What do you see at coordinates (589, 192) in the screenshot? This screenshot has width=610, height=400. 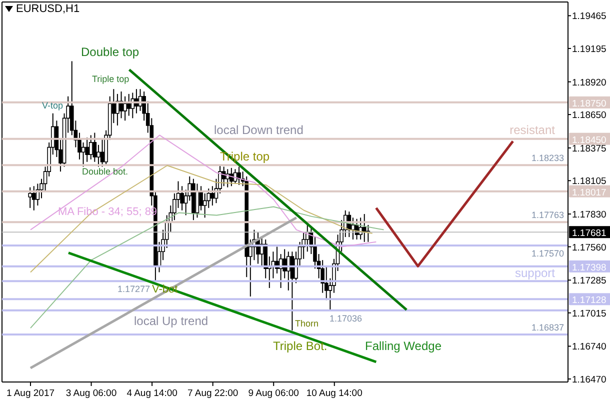 I see `ref-line-label: 1.18017` at bounding box center [589, 192].